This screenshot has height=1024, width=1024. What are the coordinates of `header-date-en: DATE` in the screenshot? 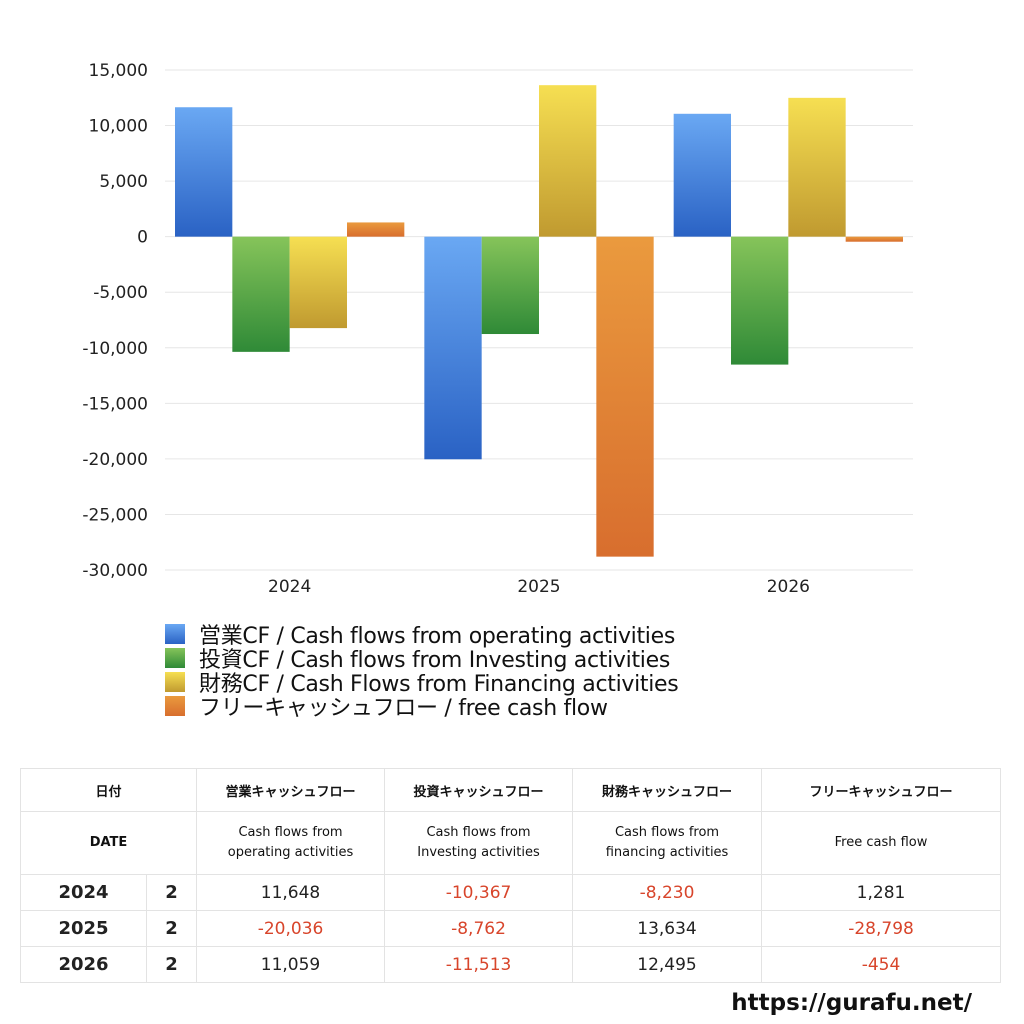 It's located at (108, 843).